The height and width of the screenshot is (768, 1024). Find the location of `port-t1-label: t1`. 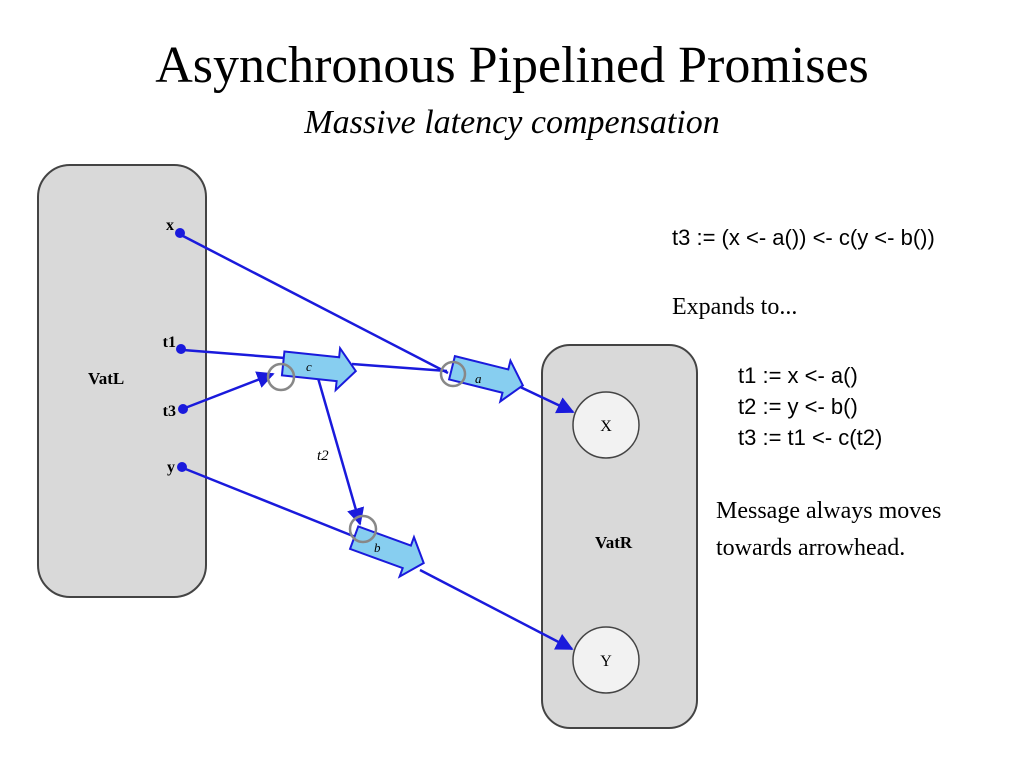

port-t1-label: t1 is located at coordinates (169, 342).